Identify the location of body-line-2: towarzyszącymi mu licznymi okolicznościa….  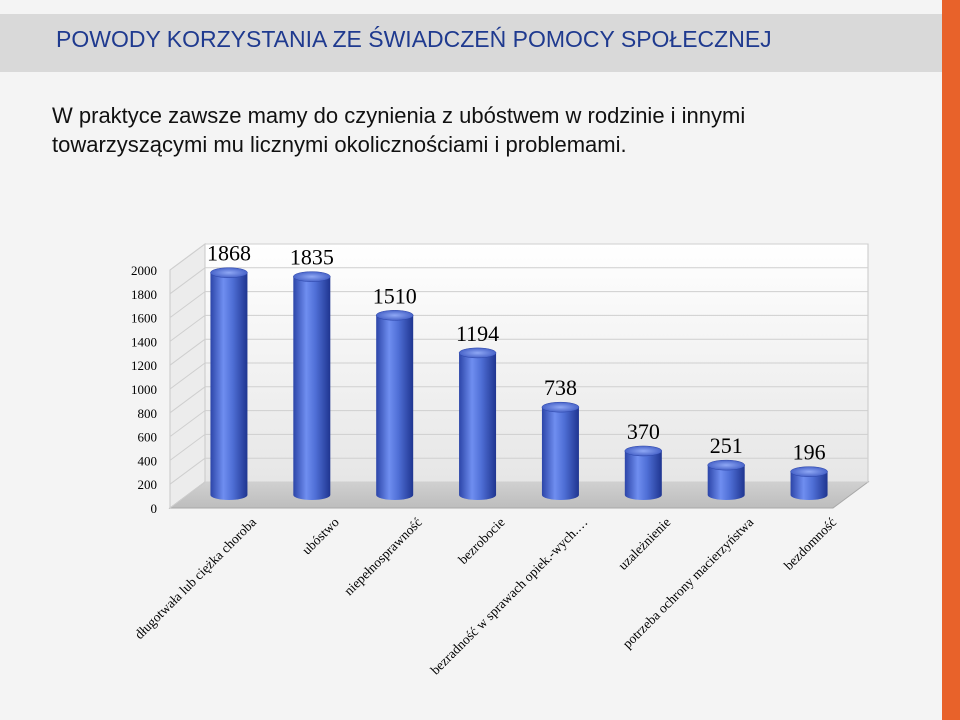
(339, 144).